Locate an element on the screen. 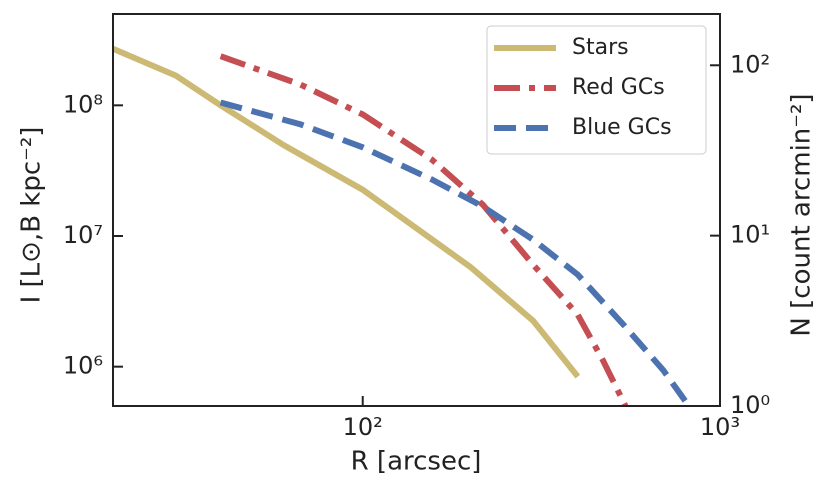  legend-label: Red GCs is located at coordinates (618, 87).